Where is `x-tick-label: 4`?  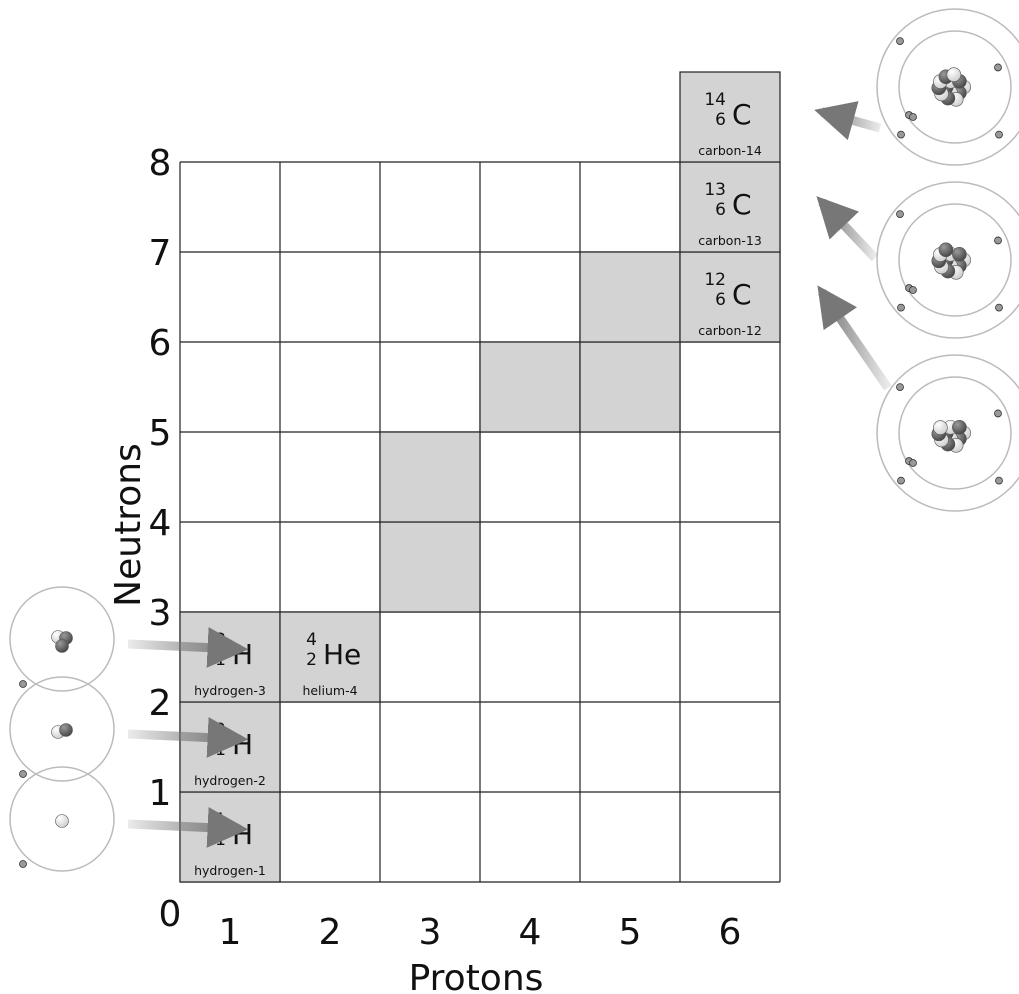
x-tick-label: 4 is located at coordinates (530, 932).